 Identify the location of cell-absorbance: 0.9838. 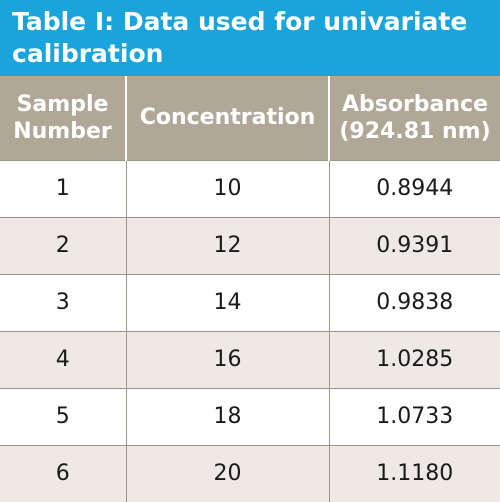
(414, 302).